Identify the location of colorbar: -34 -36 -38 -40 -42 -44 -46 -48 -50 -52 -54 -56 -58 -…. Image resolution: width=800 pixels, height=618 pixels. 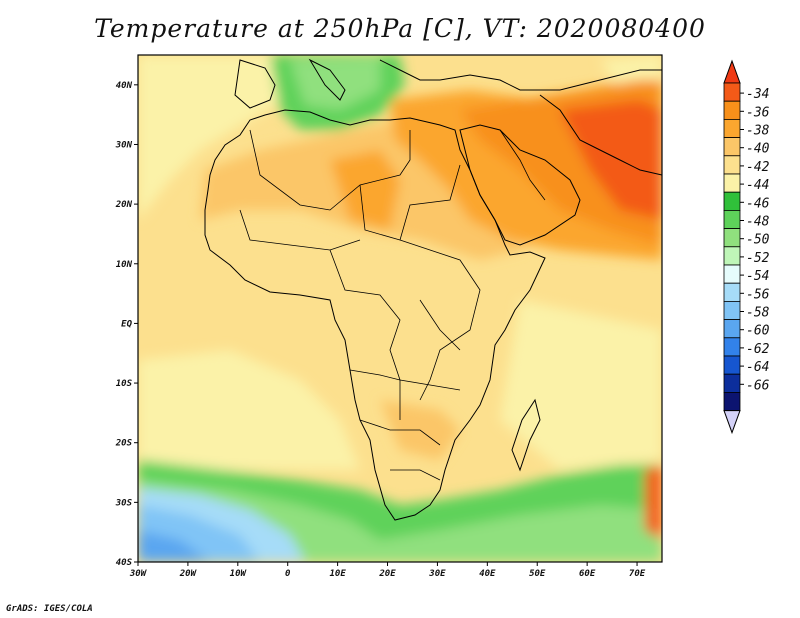
(746, 247).